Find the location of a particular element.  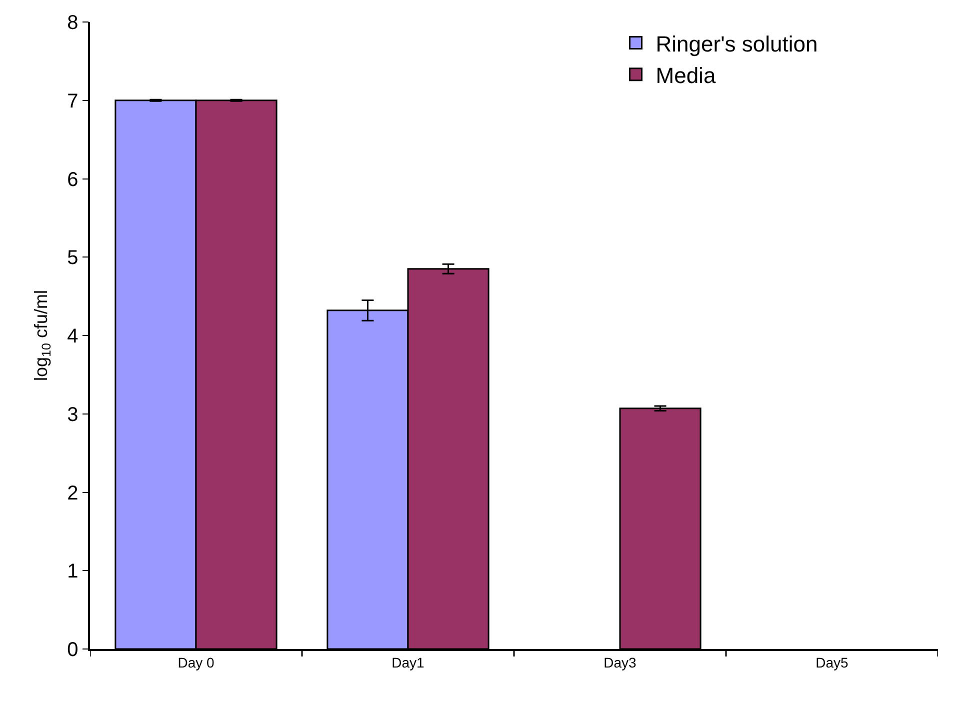

legend-label: Media is located at coordinates (686, 75).